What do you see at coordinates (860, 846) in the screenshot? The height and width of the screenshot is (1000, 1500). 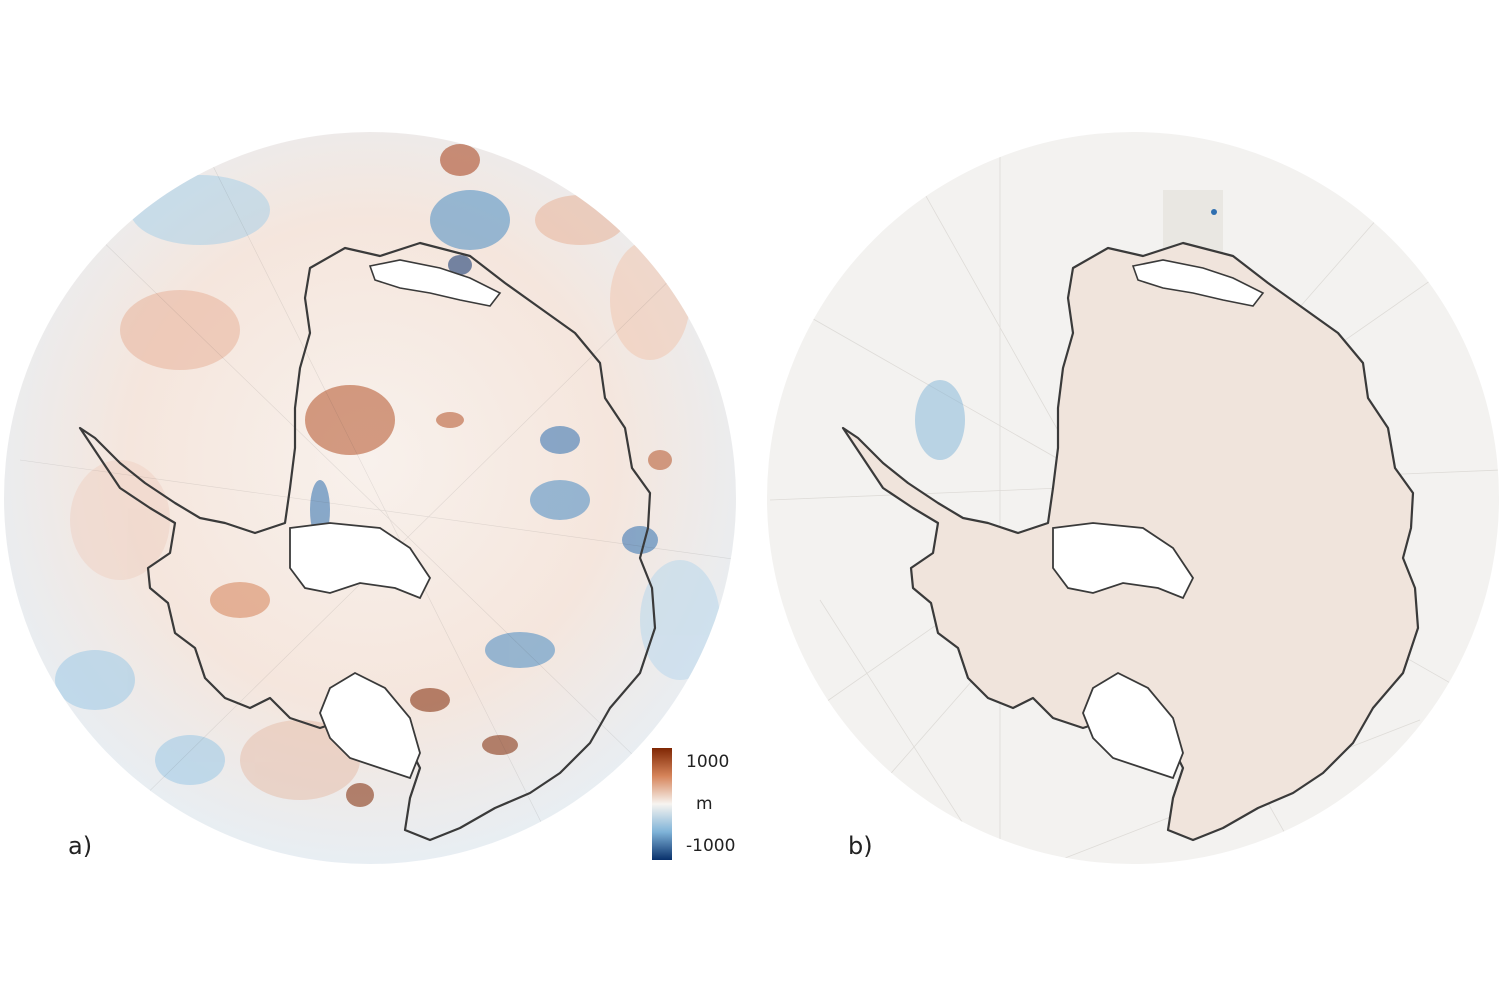 I see `panel-label-b: b)` at bounding box center [860, 846].